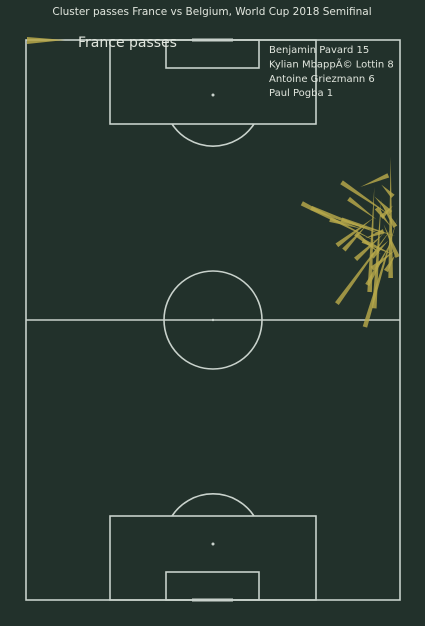 This screenshot has width=425, height=626. Describe the element at coordinates (127, 43) in the screenshot. I see `legend-label: France passes` at that location.